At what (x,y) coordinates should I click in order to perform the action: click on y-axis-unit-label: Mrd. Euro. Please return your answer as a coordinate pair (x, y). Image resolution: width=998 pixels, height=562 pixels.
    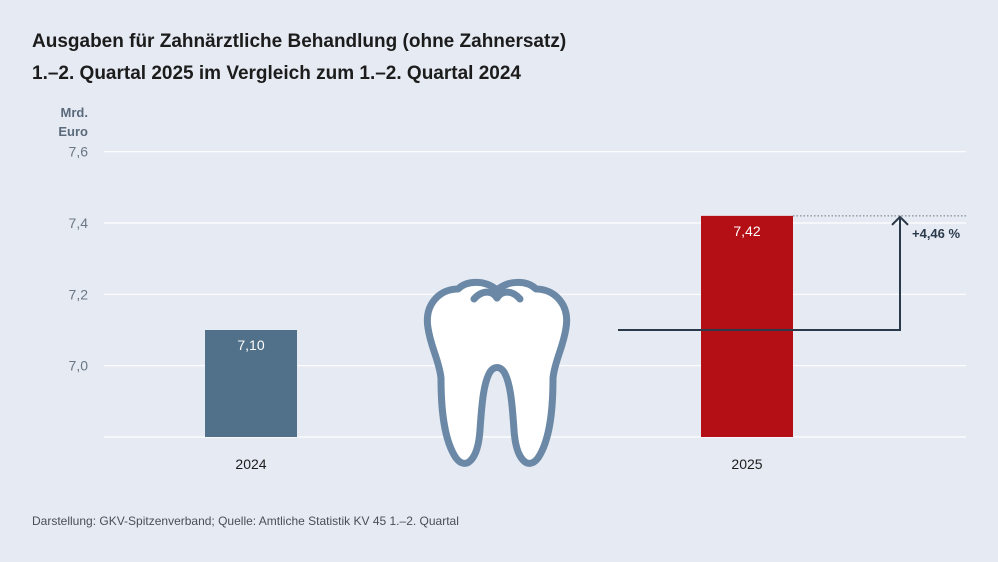
    Looking at the image, I should click on (60, 122).